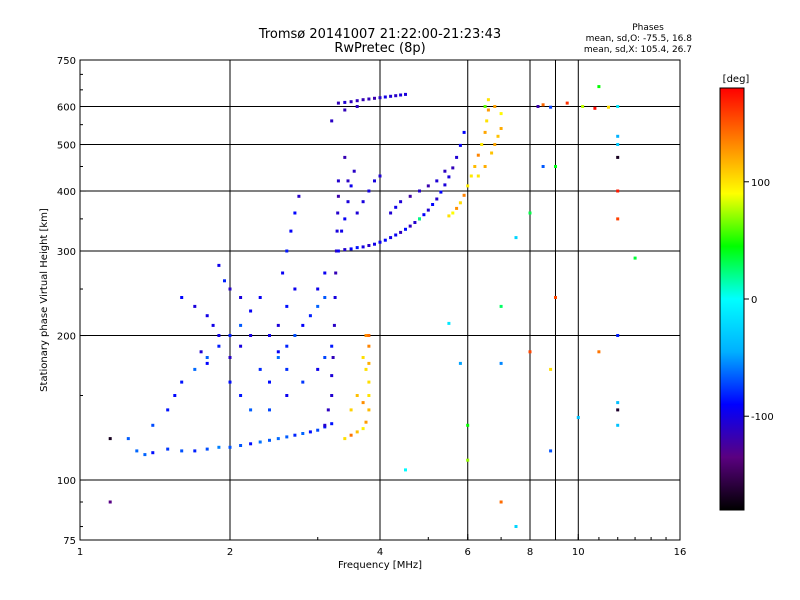 The height and width of the screenshot is (600, 800). Describe the element at coordinates (648, 28) in the screenshot. I see `stats-title: Phases` at that location.